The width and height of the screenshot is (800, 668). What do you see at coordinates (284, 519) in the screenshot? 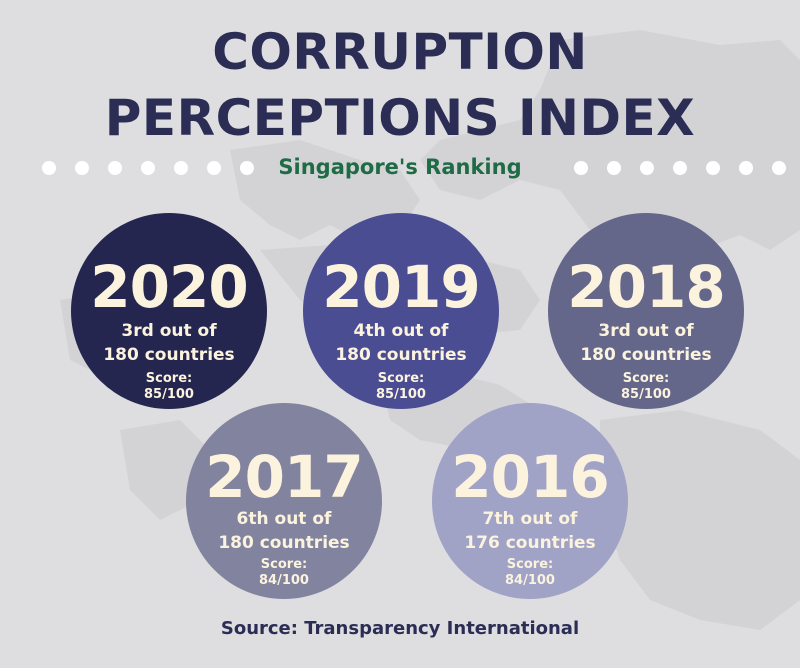
I see `ranking-position-line1: 6th out of` at bounding box center [284, 519].